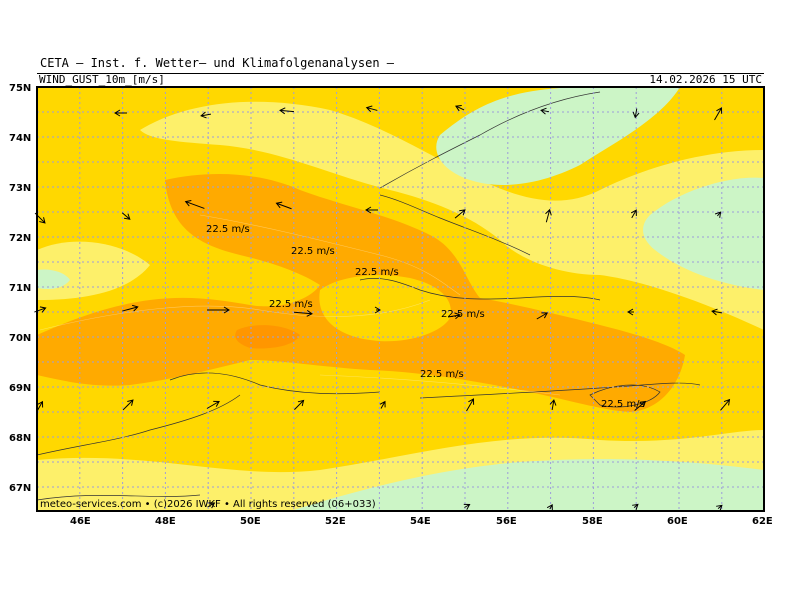  I want to click on lat-label: 73N, so click(20, 188).